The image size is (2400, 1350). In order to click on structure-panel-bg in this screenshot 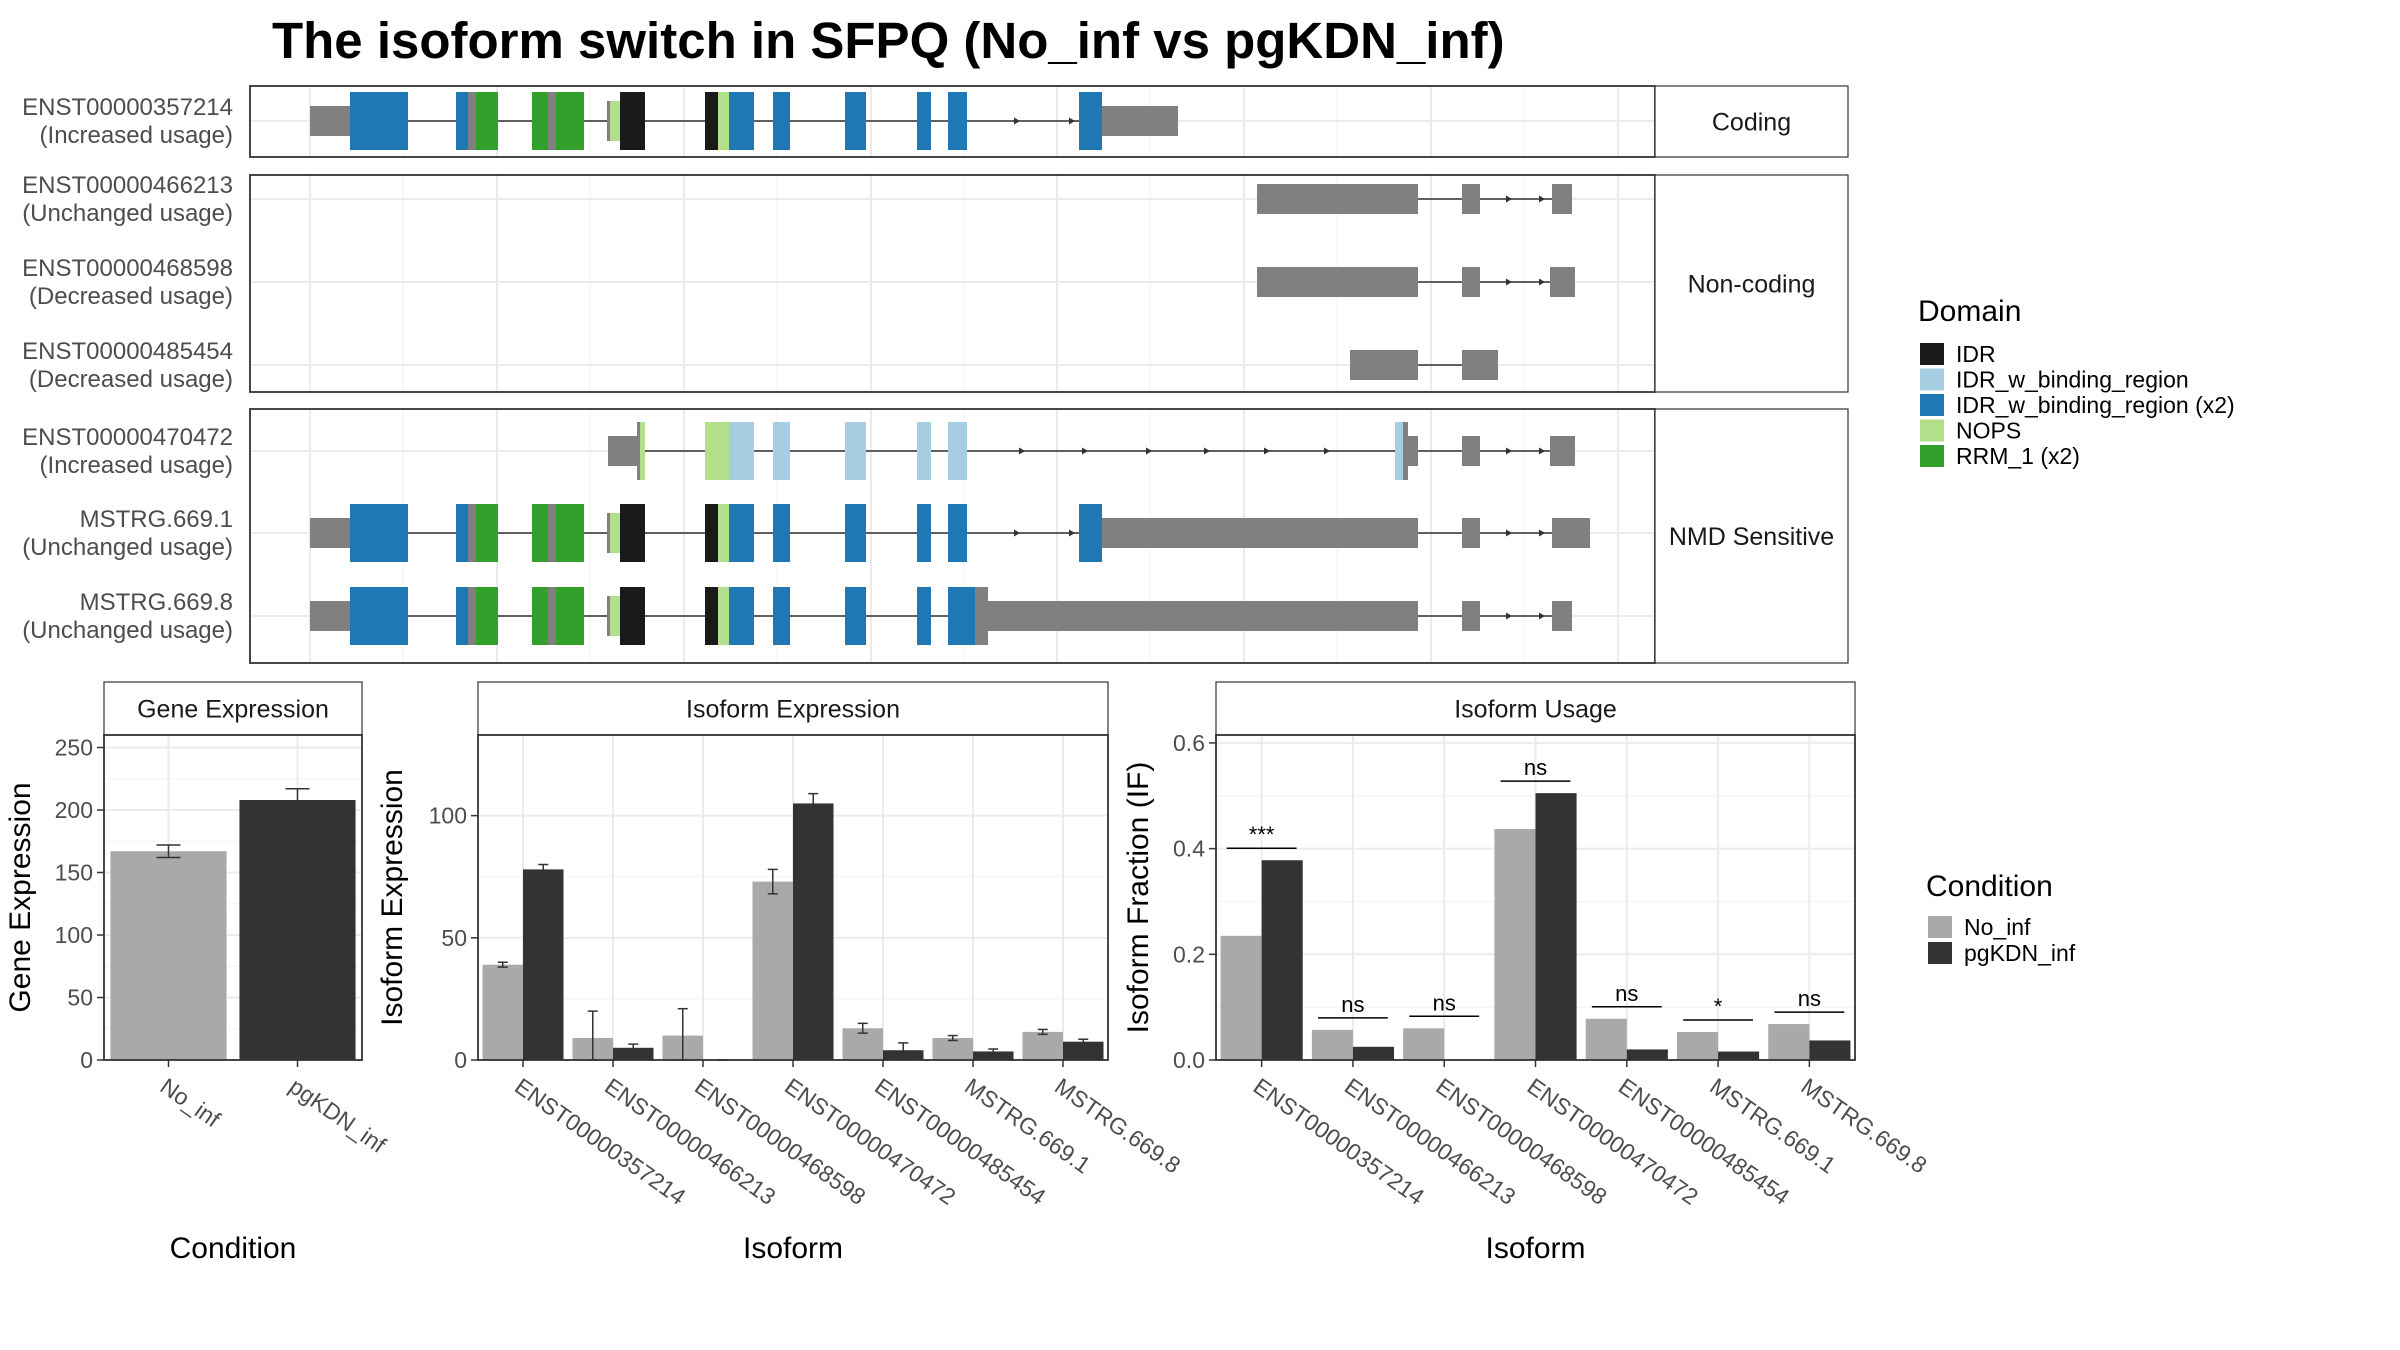, I will do `click(952, 283)`.